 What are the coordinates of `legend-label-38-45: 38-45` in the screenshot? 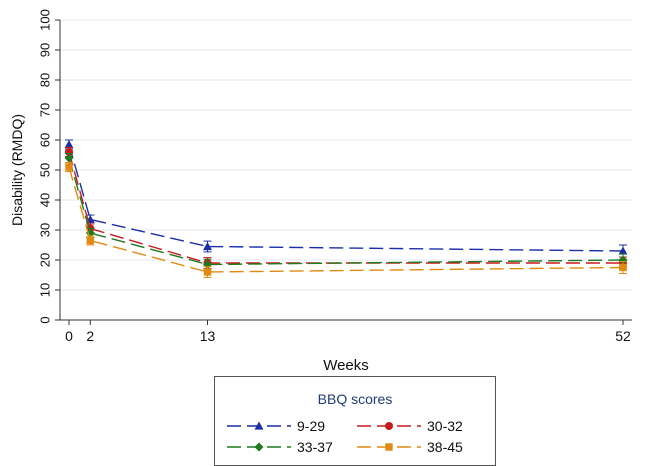 It's located at (445, 447).